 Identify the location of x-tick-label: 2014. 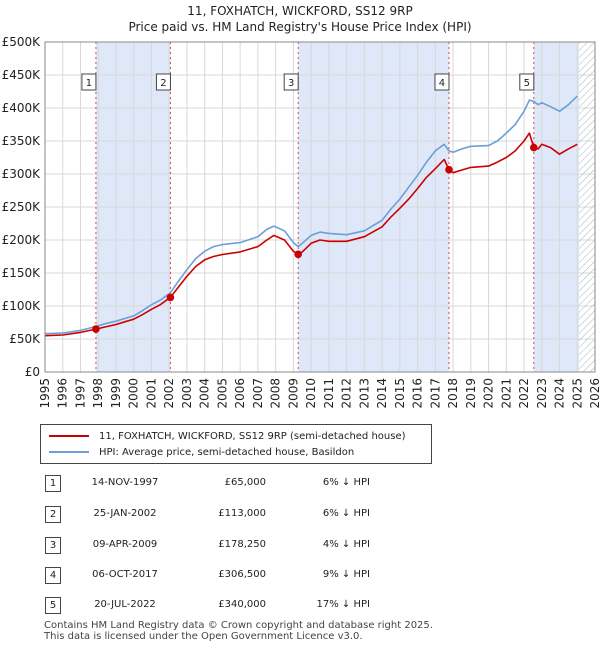
(382, 393).